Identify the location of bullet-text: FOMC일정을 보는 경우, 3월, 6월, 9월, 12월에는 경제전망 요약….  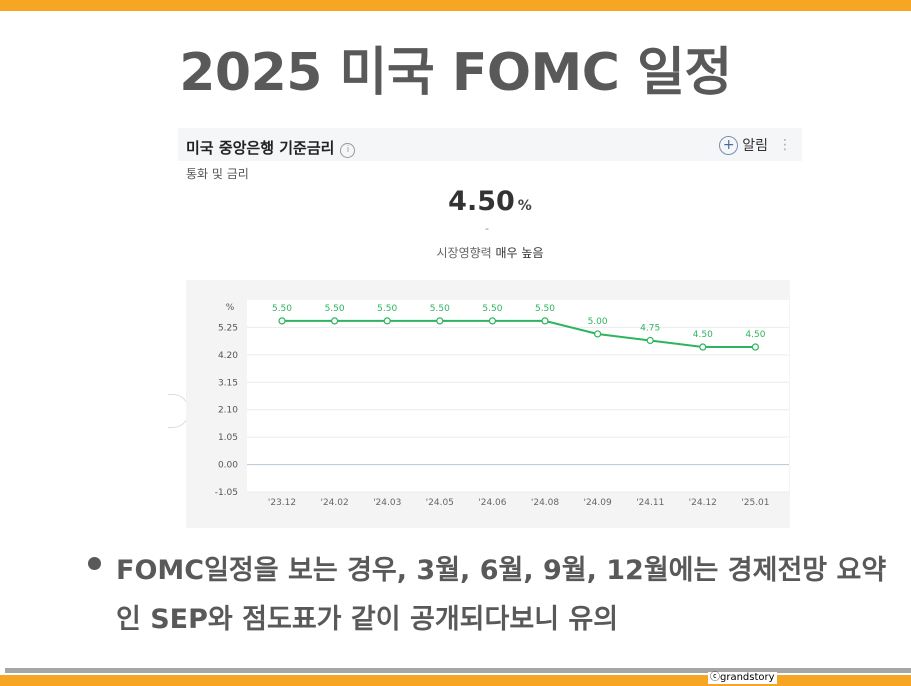
(501, 595).